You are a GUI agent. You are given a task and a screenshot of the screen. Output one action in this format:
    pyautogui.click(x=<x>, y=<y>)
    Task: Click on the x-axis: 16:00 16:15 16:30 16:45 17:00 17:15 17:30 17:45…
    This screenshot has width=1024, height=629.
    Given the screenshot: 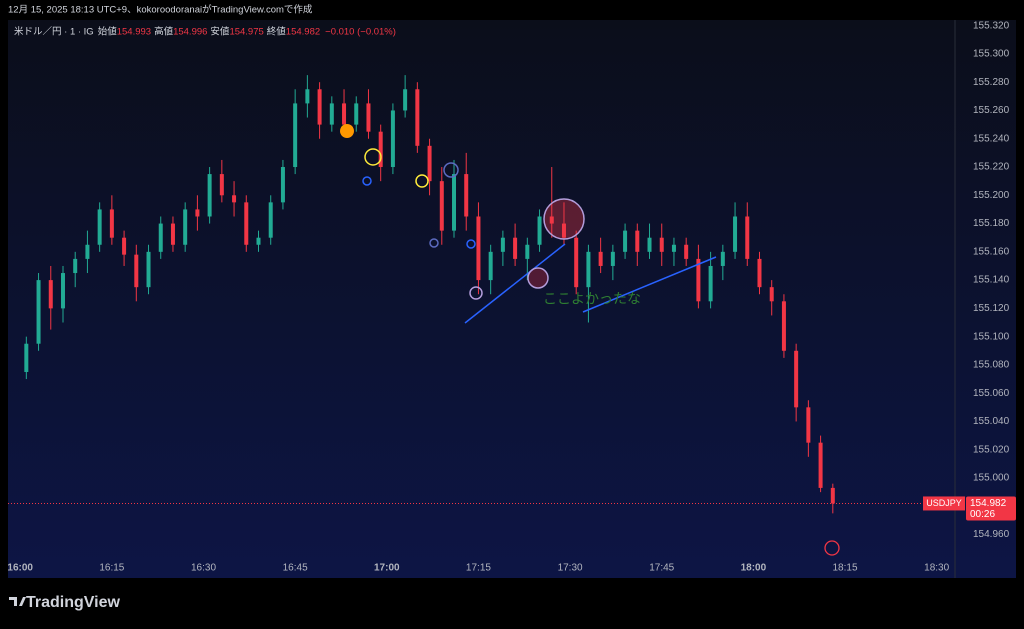 What is the action you would take?
    pyautogui.click(x=478, y=568)
    